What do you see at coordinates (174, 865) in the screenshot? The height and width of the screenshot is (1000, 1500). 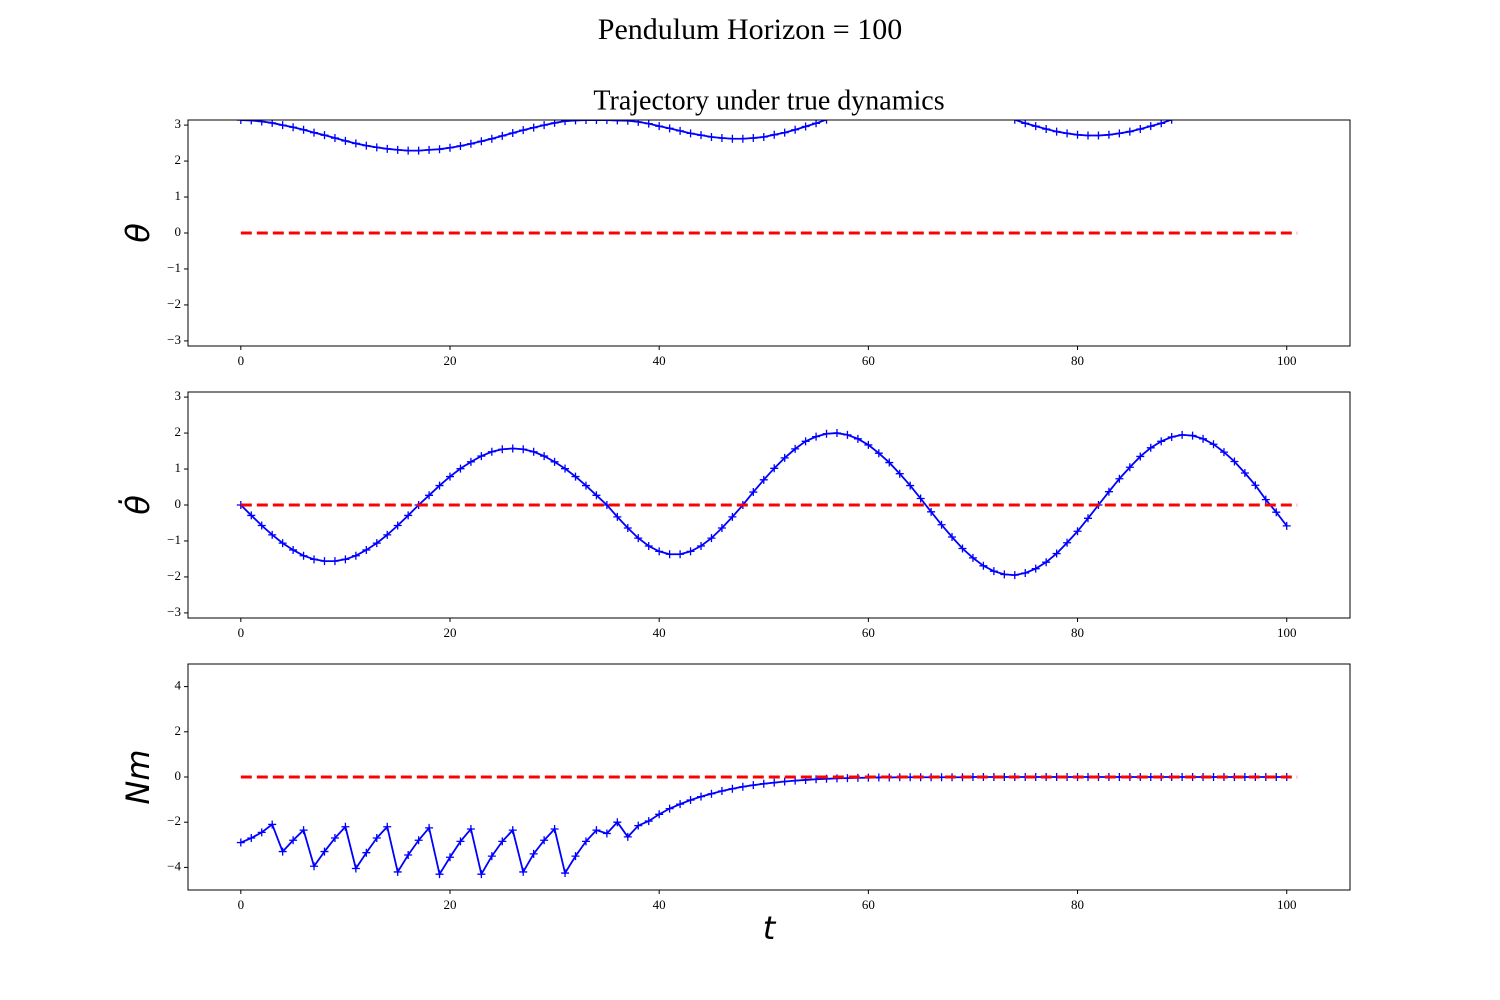 I see `y-tick-label: −4` at bounding box center [174, 865].